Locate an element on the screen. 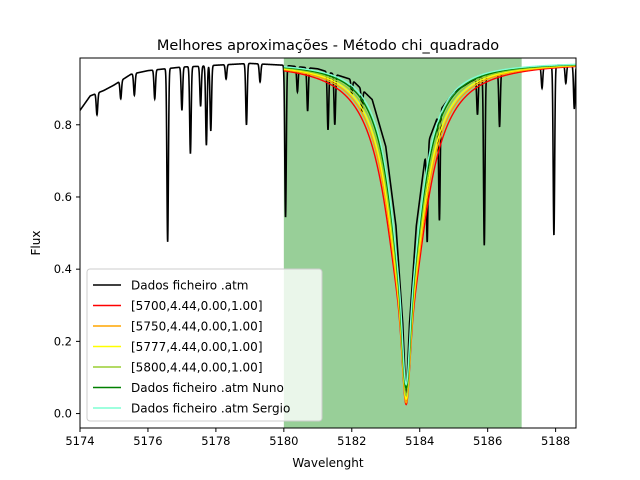 The height and width of the screenshot is (480, 640). x-tick-label: 5180 is located at coordinates (283, 441).